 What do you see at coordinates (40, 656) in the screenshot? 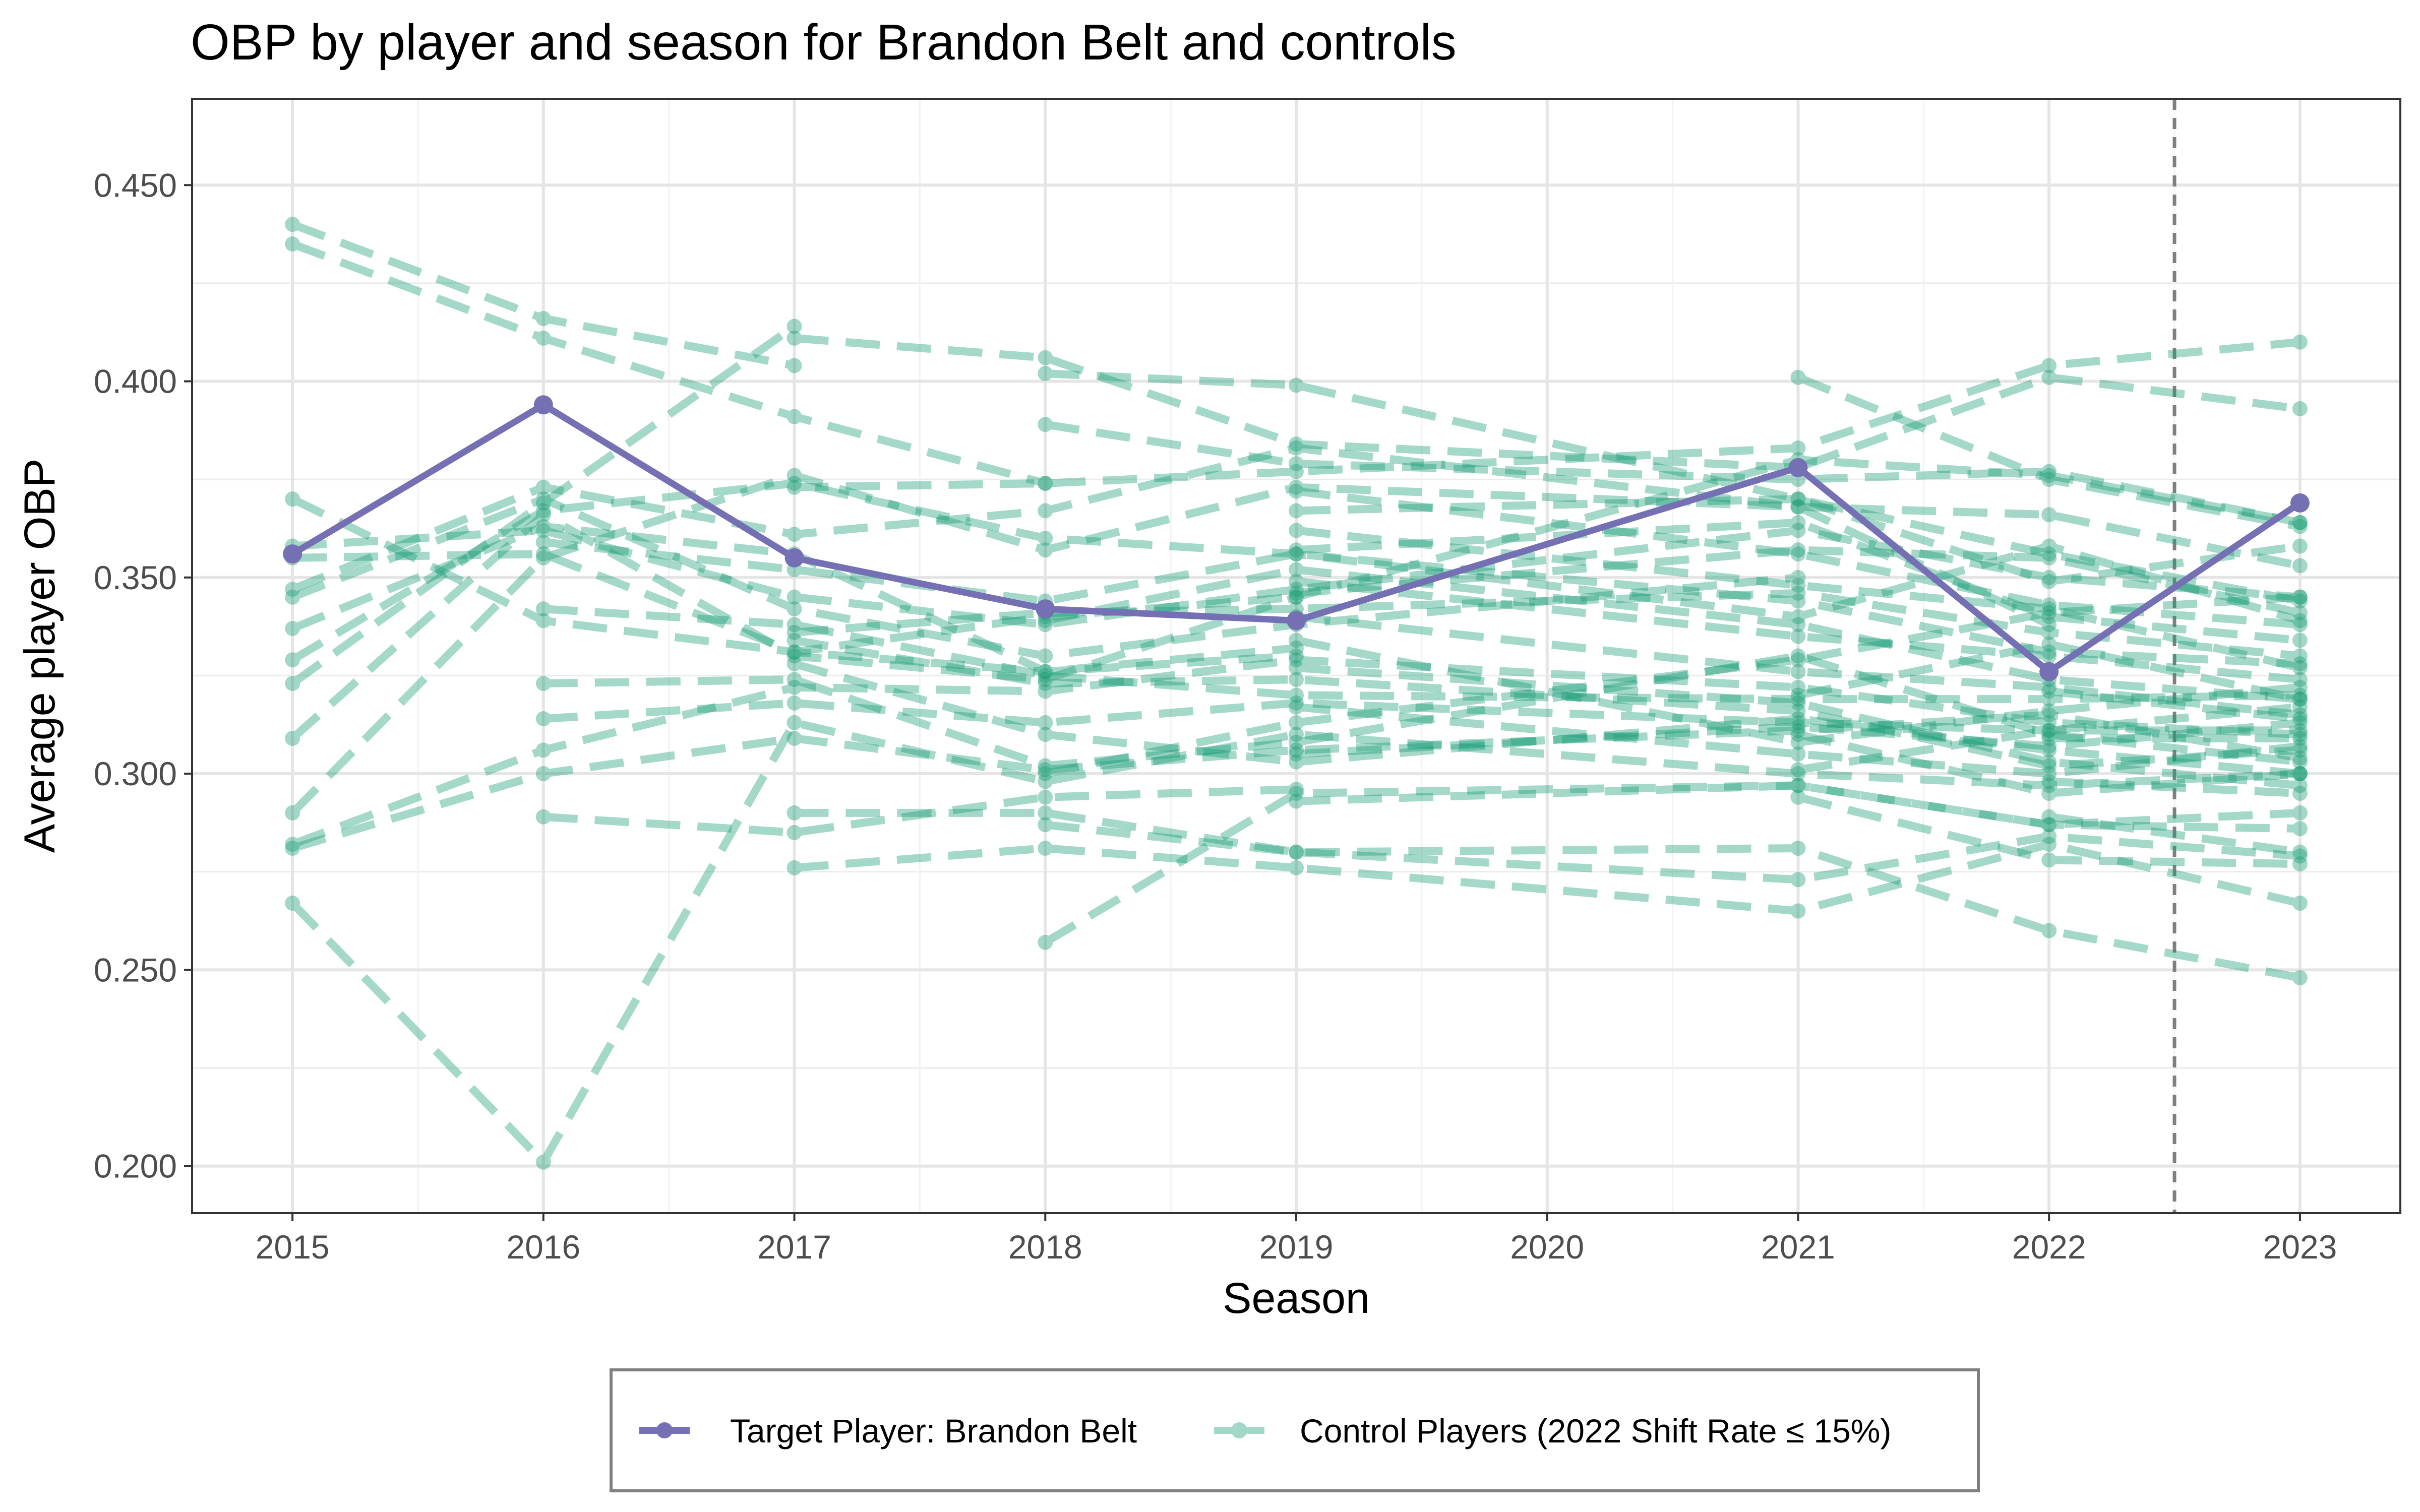
I see `y-axis-title: Average player OBP` at bounding box center [40, 656].